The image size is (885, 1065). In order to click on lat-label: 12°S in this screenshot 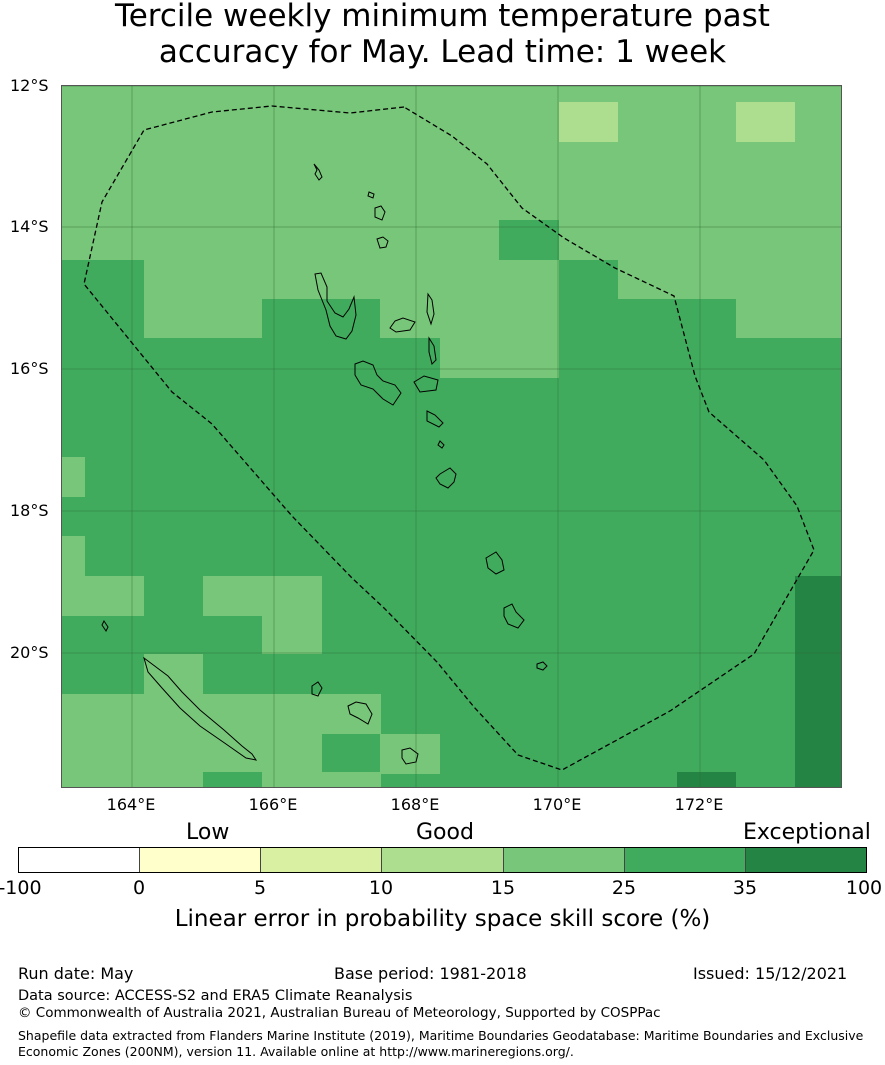, I will do `click(29, 85)`.